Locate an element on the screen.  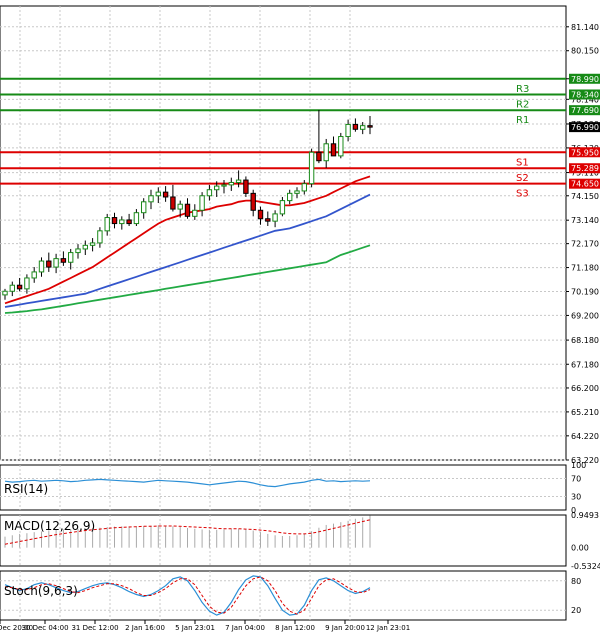
price-tick-label: 73.140 is located at coordinates (585, 220).